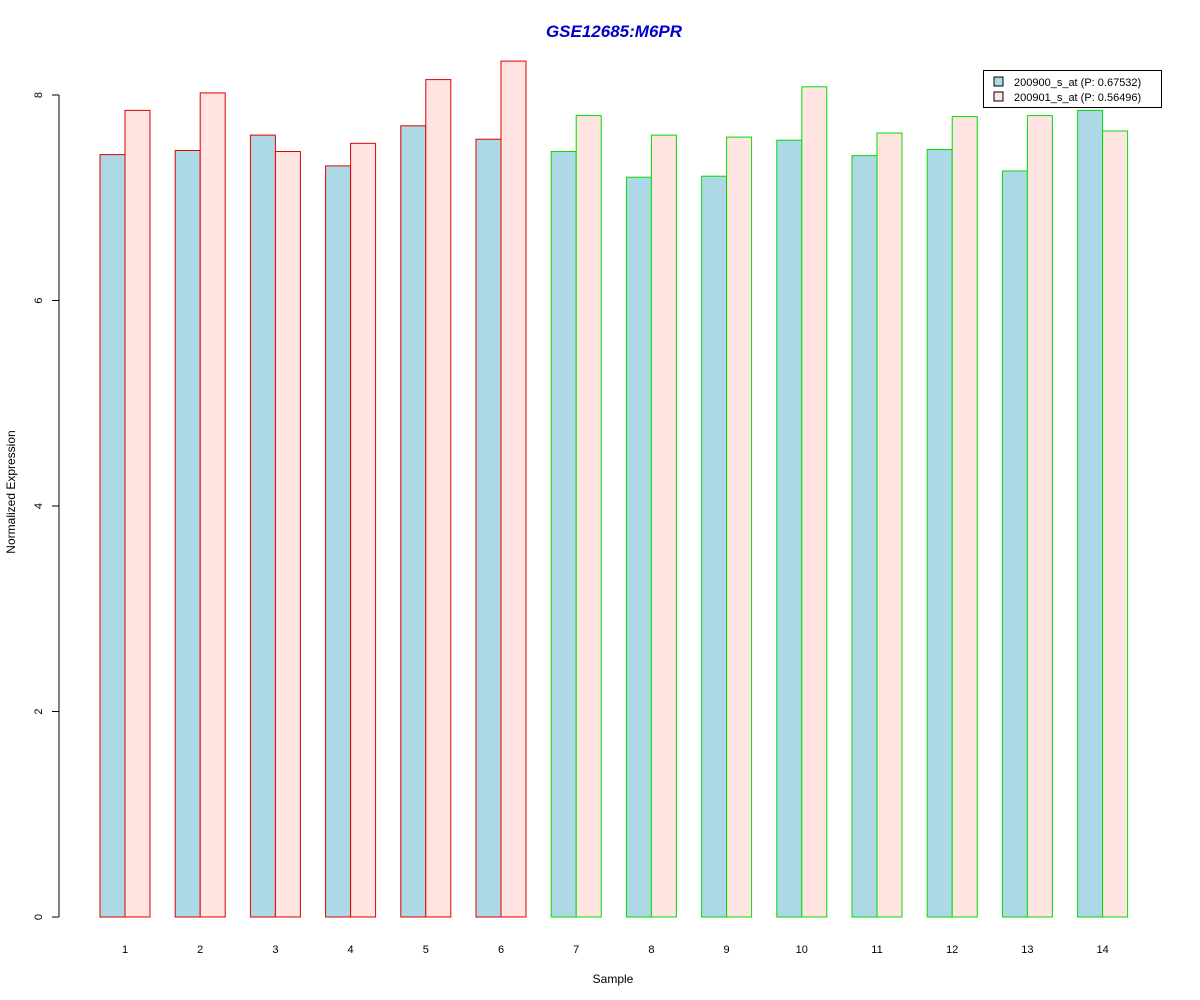 Image resolution: width=1200 pixels, height=1000 pixels. Describe the element at coordinates (614, 31) in the screenshot. I see `chart-title: GSE12685:M6PR` at that location.